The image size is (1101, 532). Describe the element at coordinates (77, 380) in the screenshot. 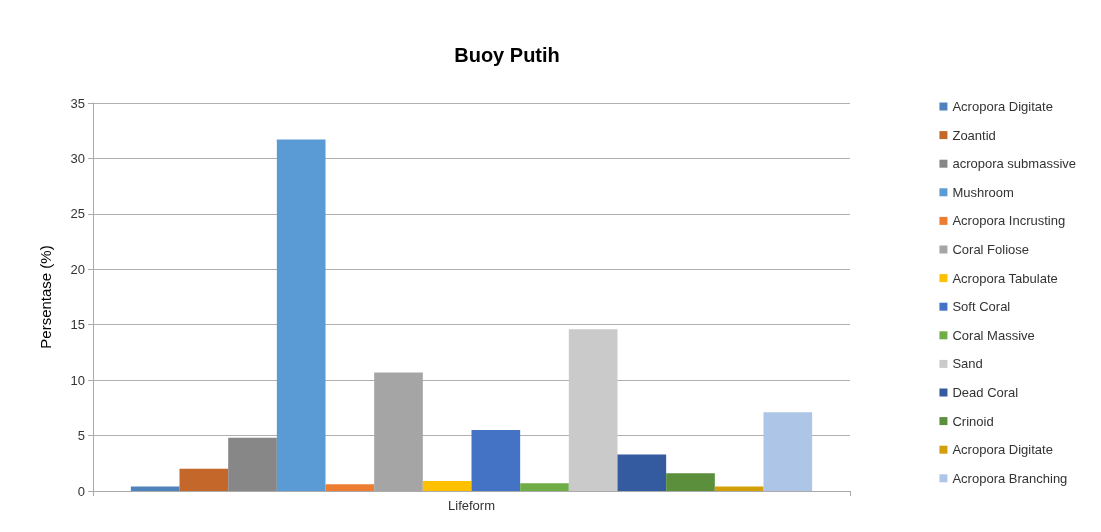

I see `y-tick-label: 10` at that location.